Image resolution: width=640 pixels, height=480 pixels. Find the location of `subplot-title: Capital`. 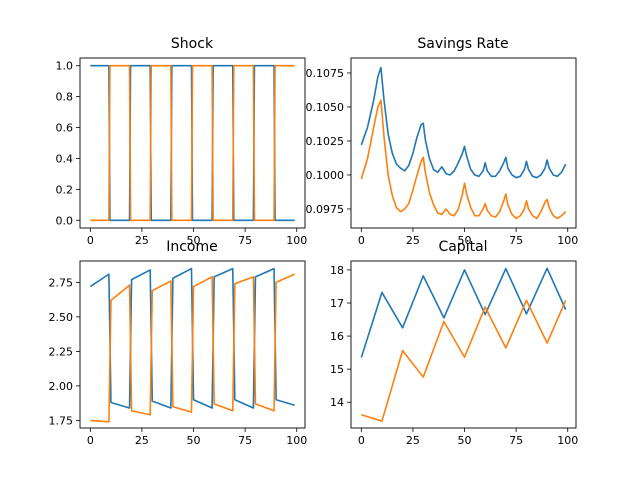

subplot-title: Capital is located at coordinates (462, 247).